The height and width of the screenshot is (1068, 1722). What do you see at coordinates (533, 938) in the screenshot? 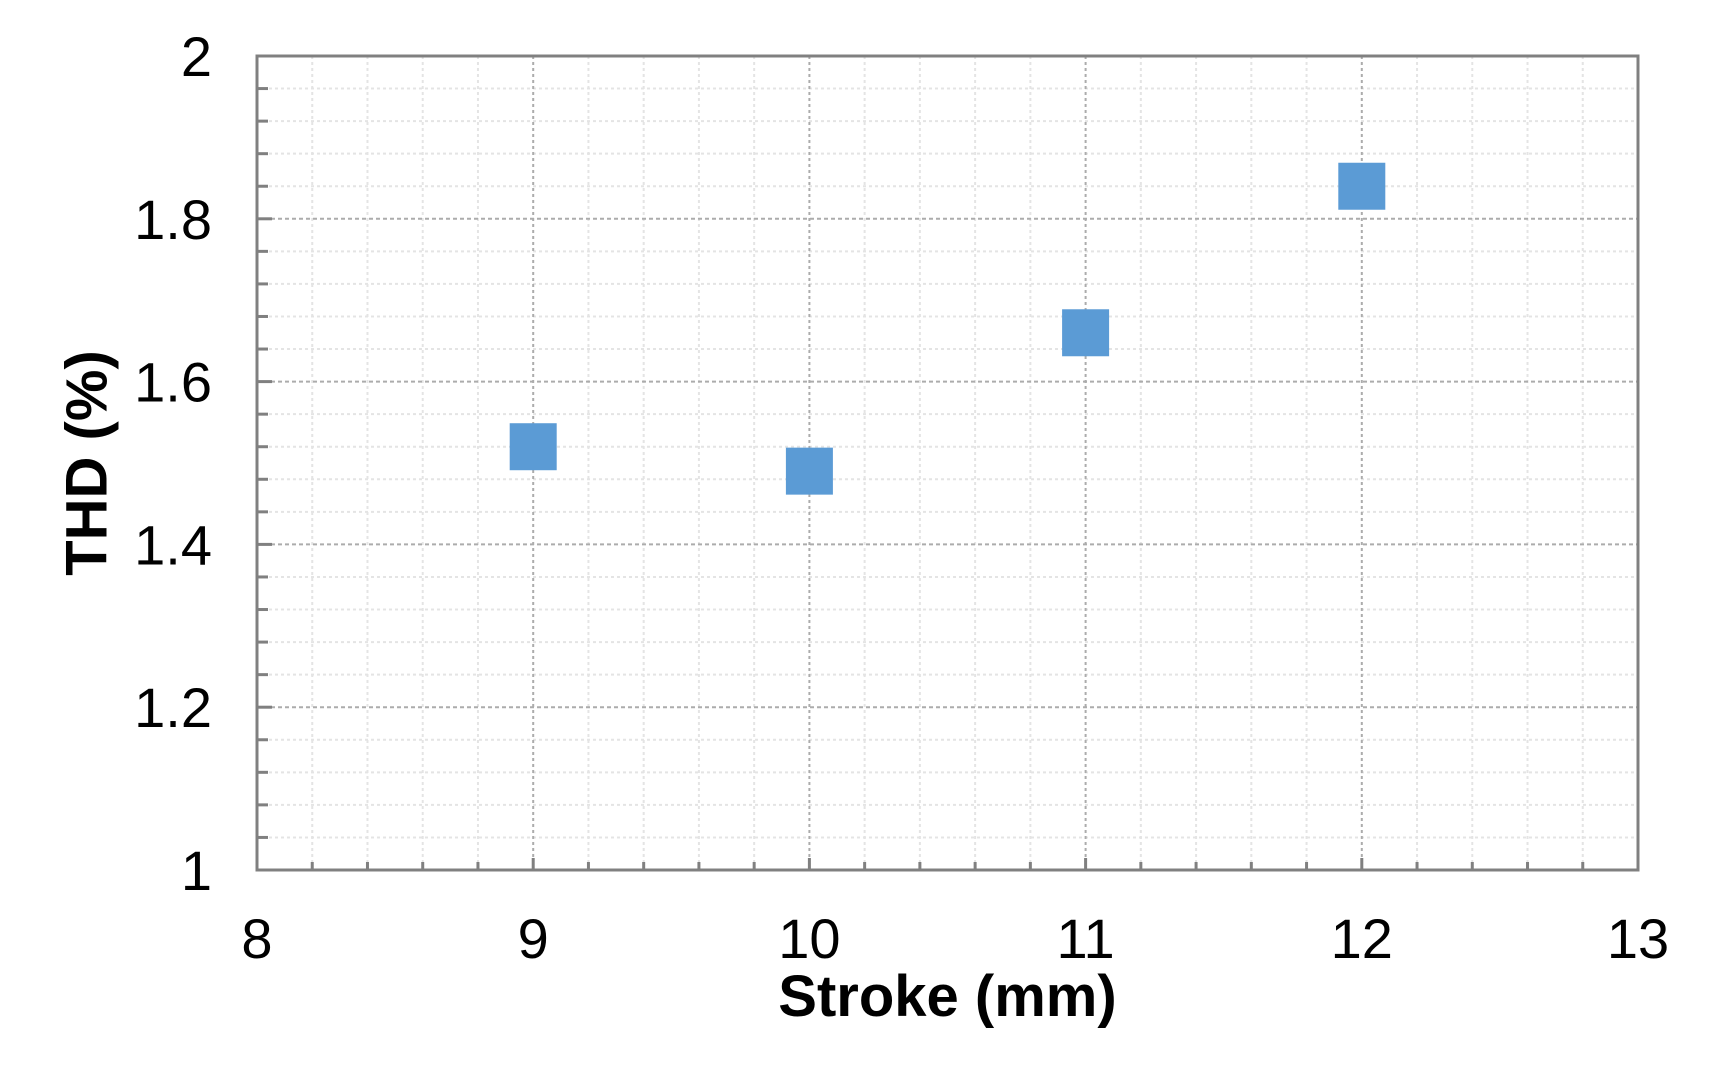
I see `x-tick-label: 9` at bounding box center [533, 938].